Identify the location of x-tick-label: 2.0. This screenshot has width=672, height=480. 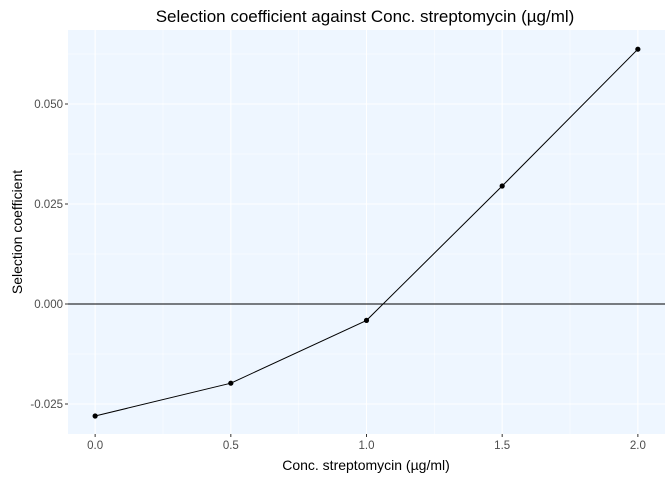
(638, 446).